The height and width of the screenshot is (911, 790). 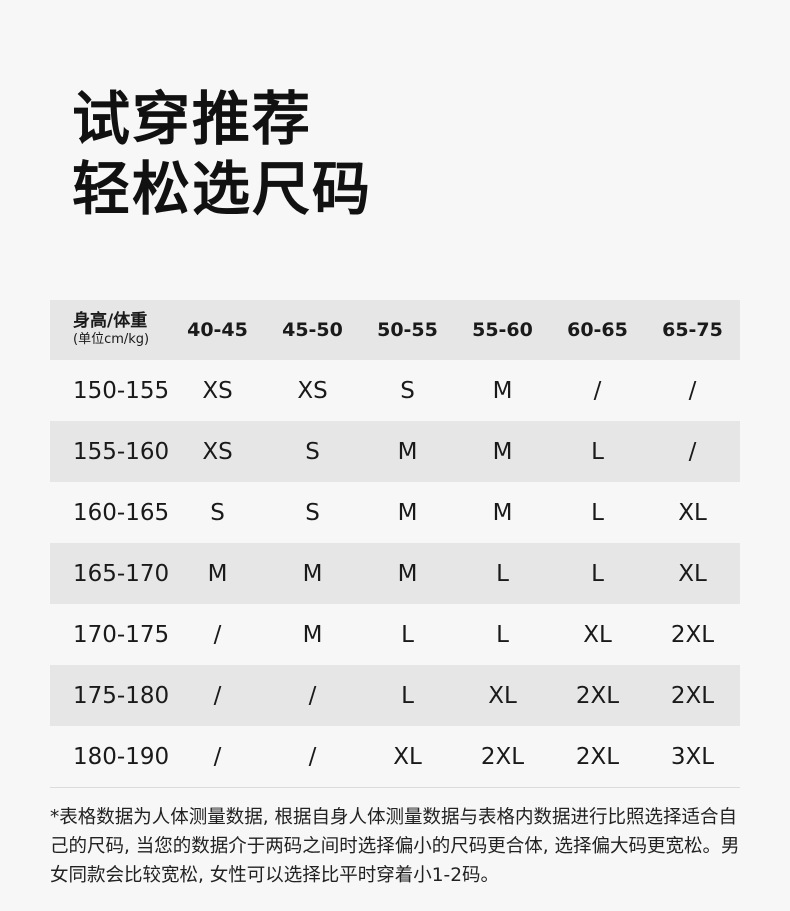 I want to click on column-header: 40-45, so click(x=217, y=330).